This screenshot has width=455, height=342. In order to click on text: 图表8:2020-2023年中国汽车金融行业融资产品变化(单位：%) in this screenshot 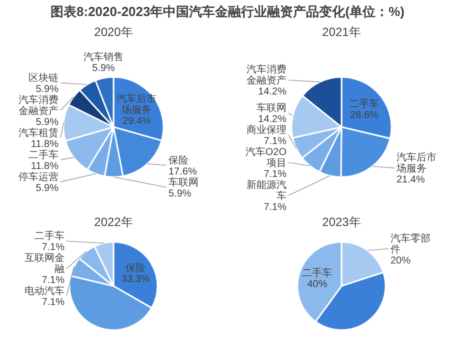, I will do `click(227, 11)`.